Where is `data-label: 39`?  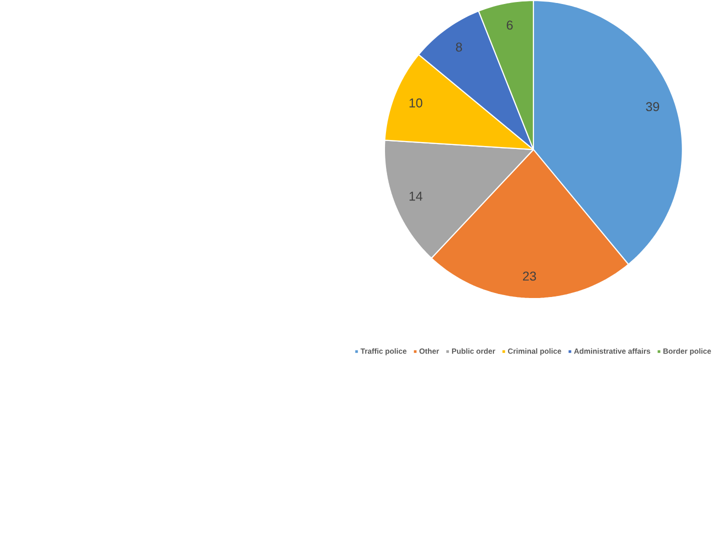
data-label: 39 is located at coordinates (653, 107).